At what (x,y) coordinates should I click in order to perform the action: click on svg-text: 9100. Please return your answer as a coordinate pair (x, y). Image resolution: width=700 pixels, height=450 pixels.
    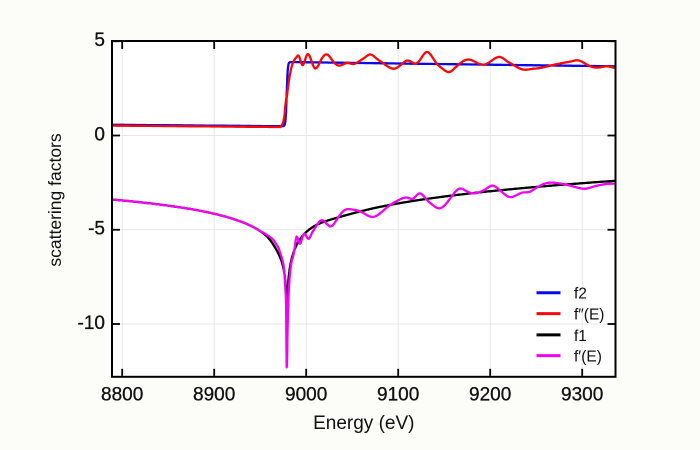
    Looking at the image, I should click on (398, 395).